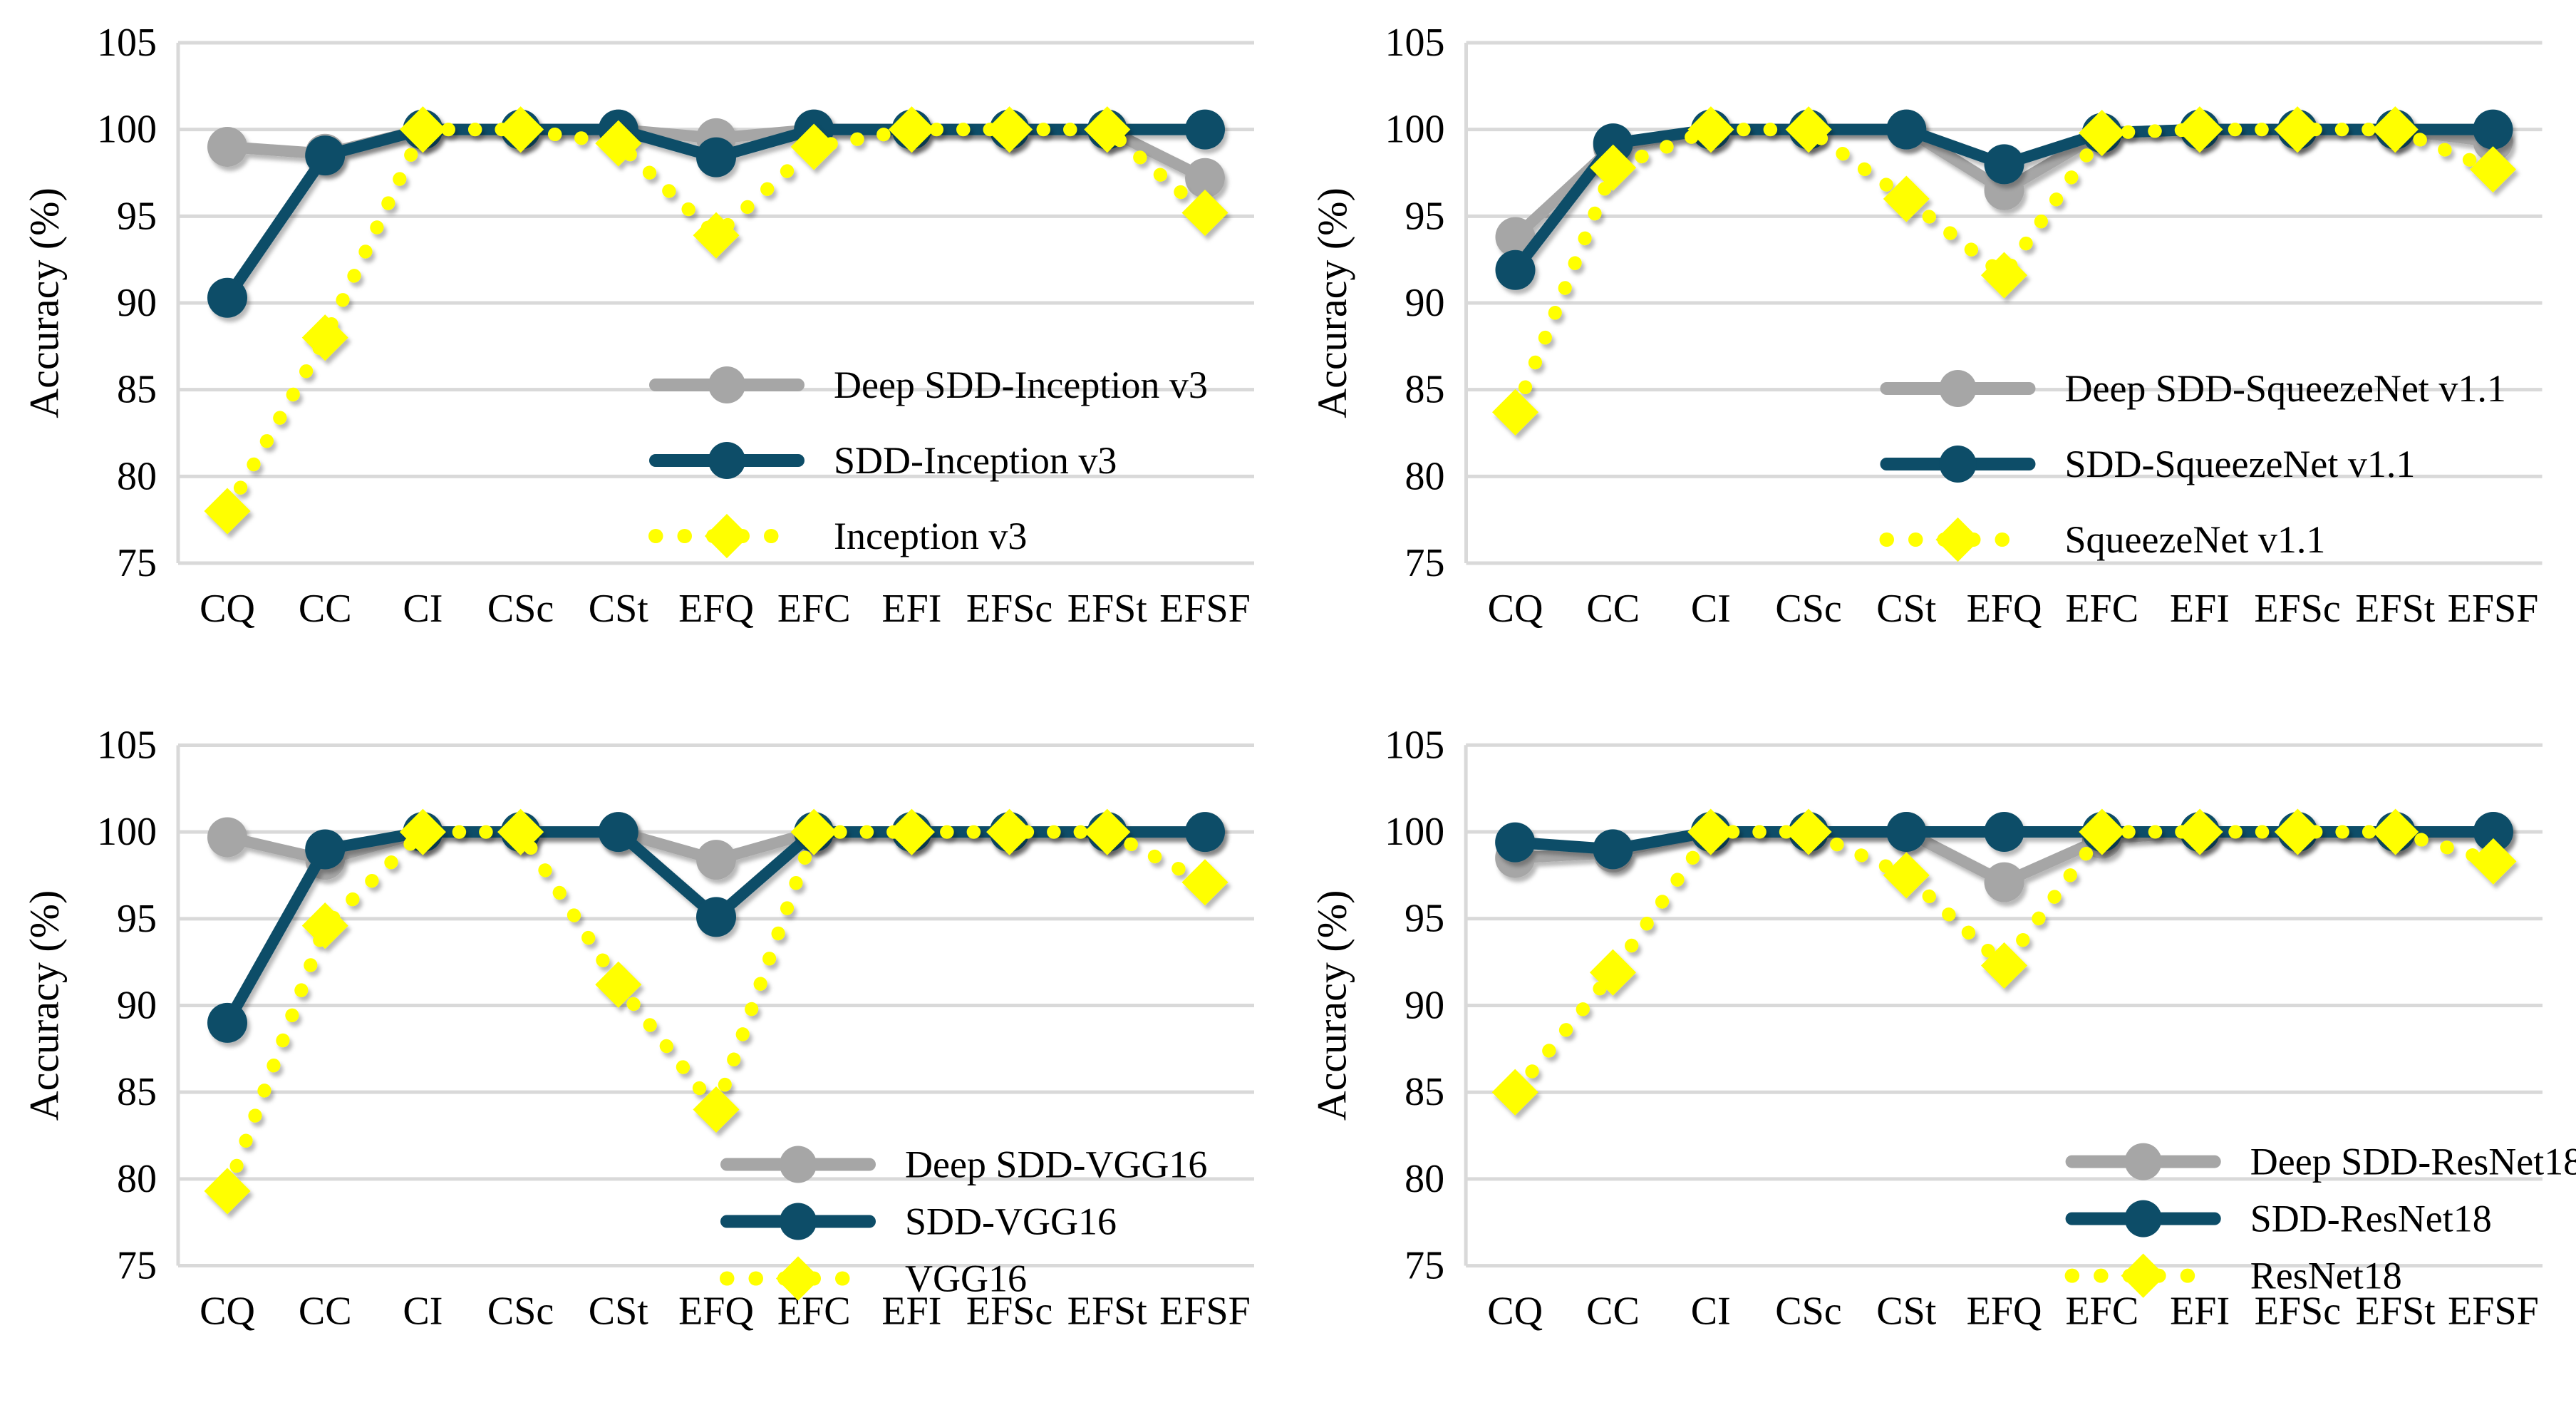 This screenshot has height=1405, width=2576. I want to click on series-line, so click(716, 321).